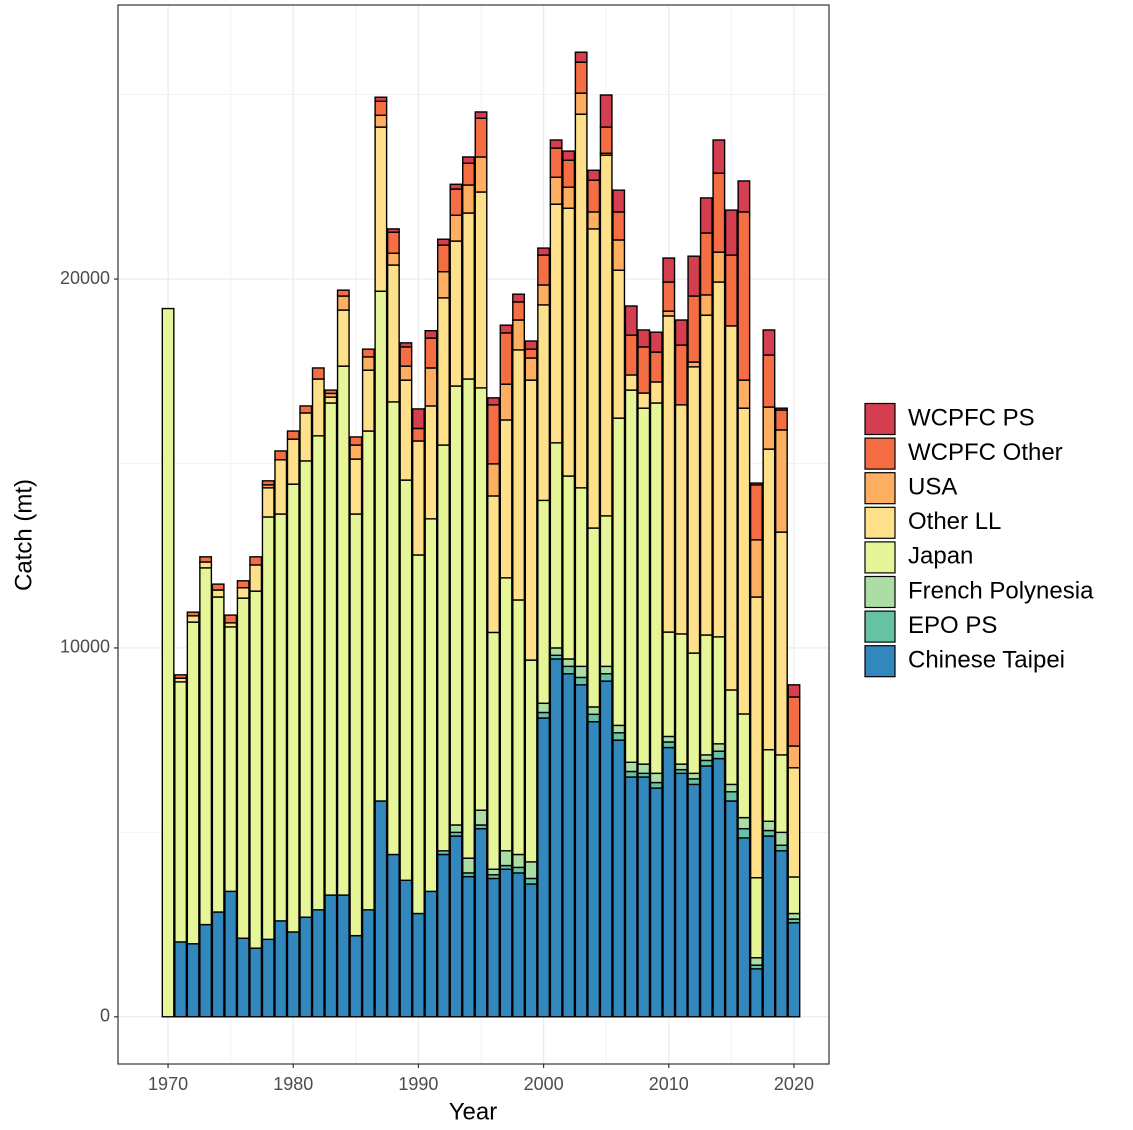  Describe the element at coordinates (954, 521) in the screenshot. I see `legend-label: Other LL` at that location.